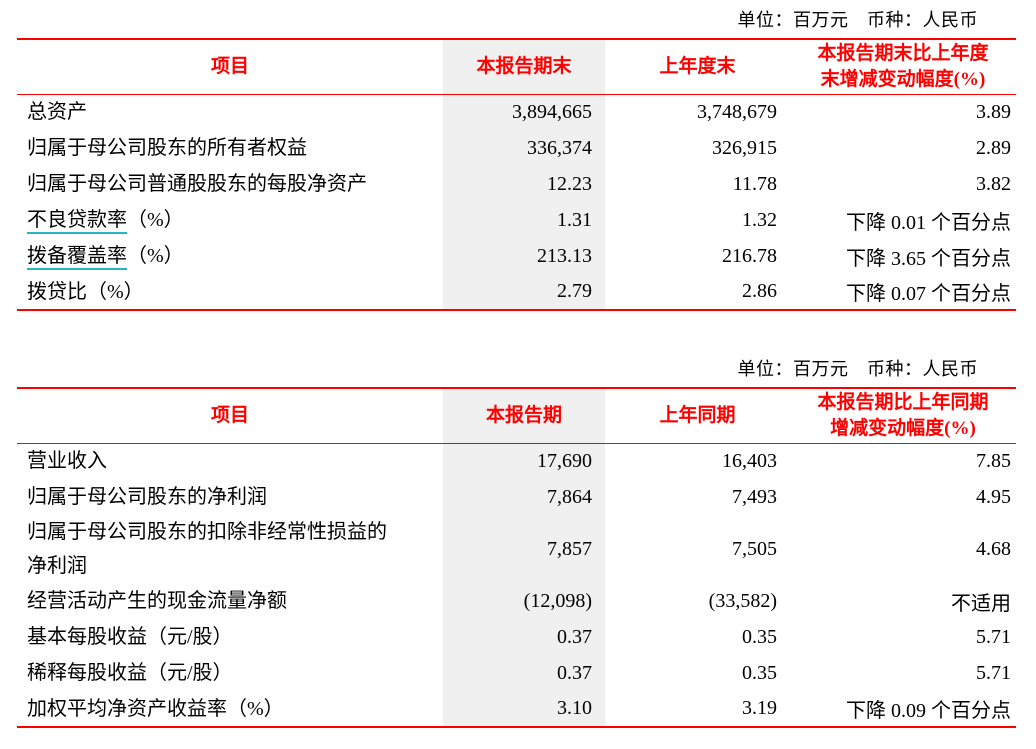  What do you see at coordinates (524, 148) in the screenshot?
I see `row-current-value: 336,374` at bounding box center [524, 148].